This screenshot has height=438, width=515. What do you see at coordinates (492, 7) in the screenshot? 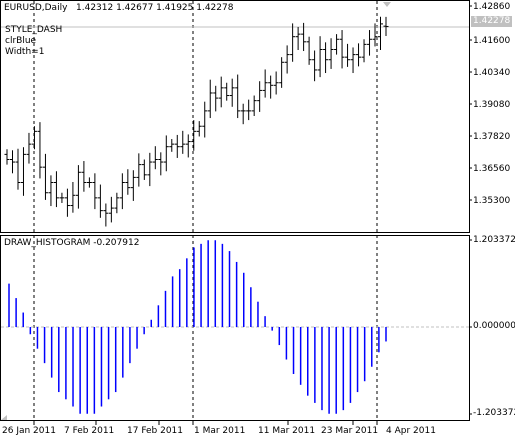
I see `price-tick: 1.42860` at bounding box center [492, 7].